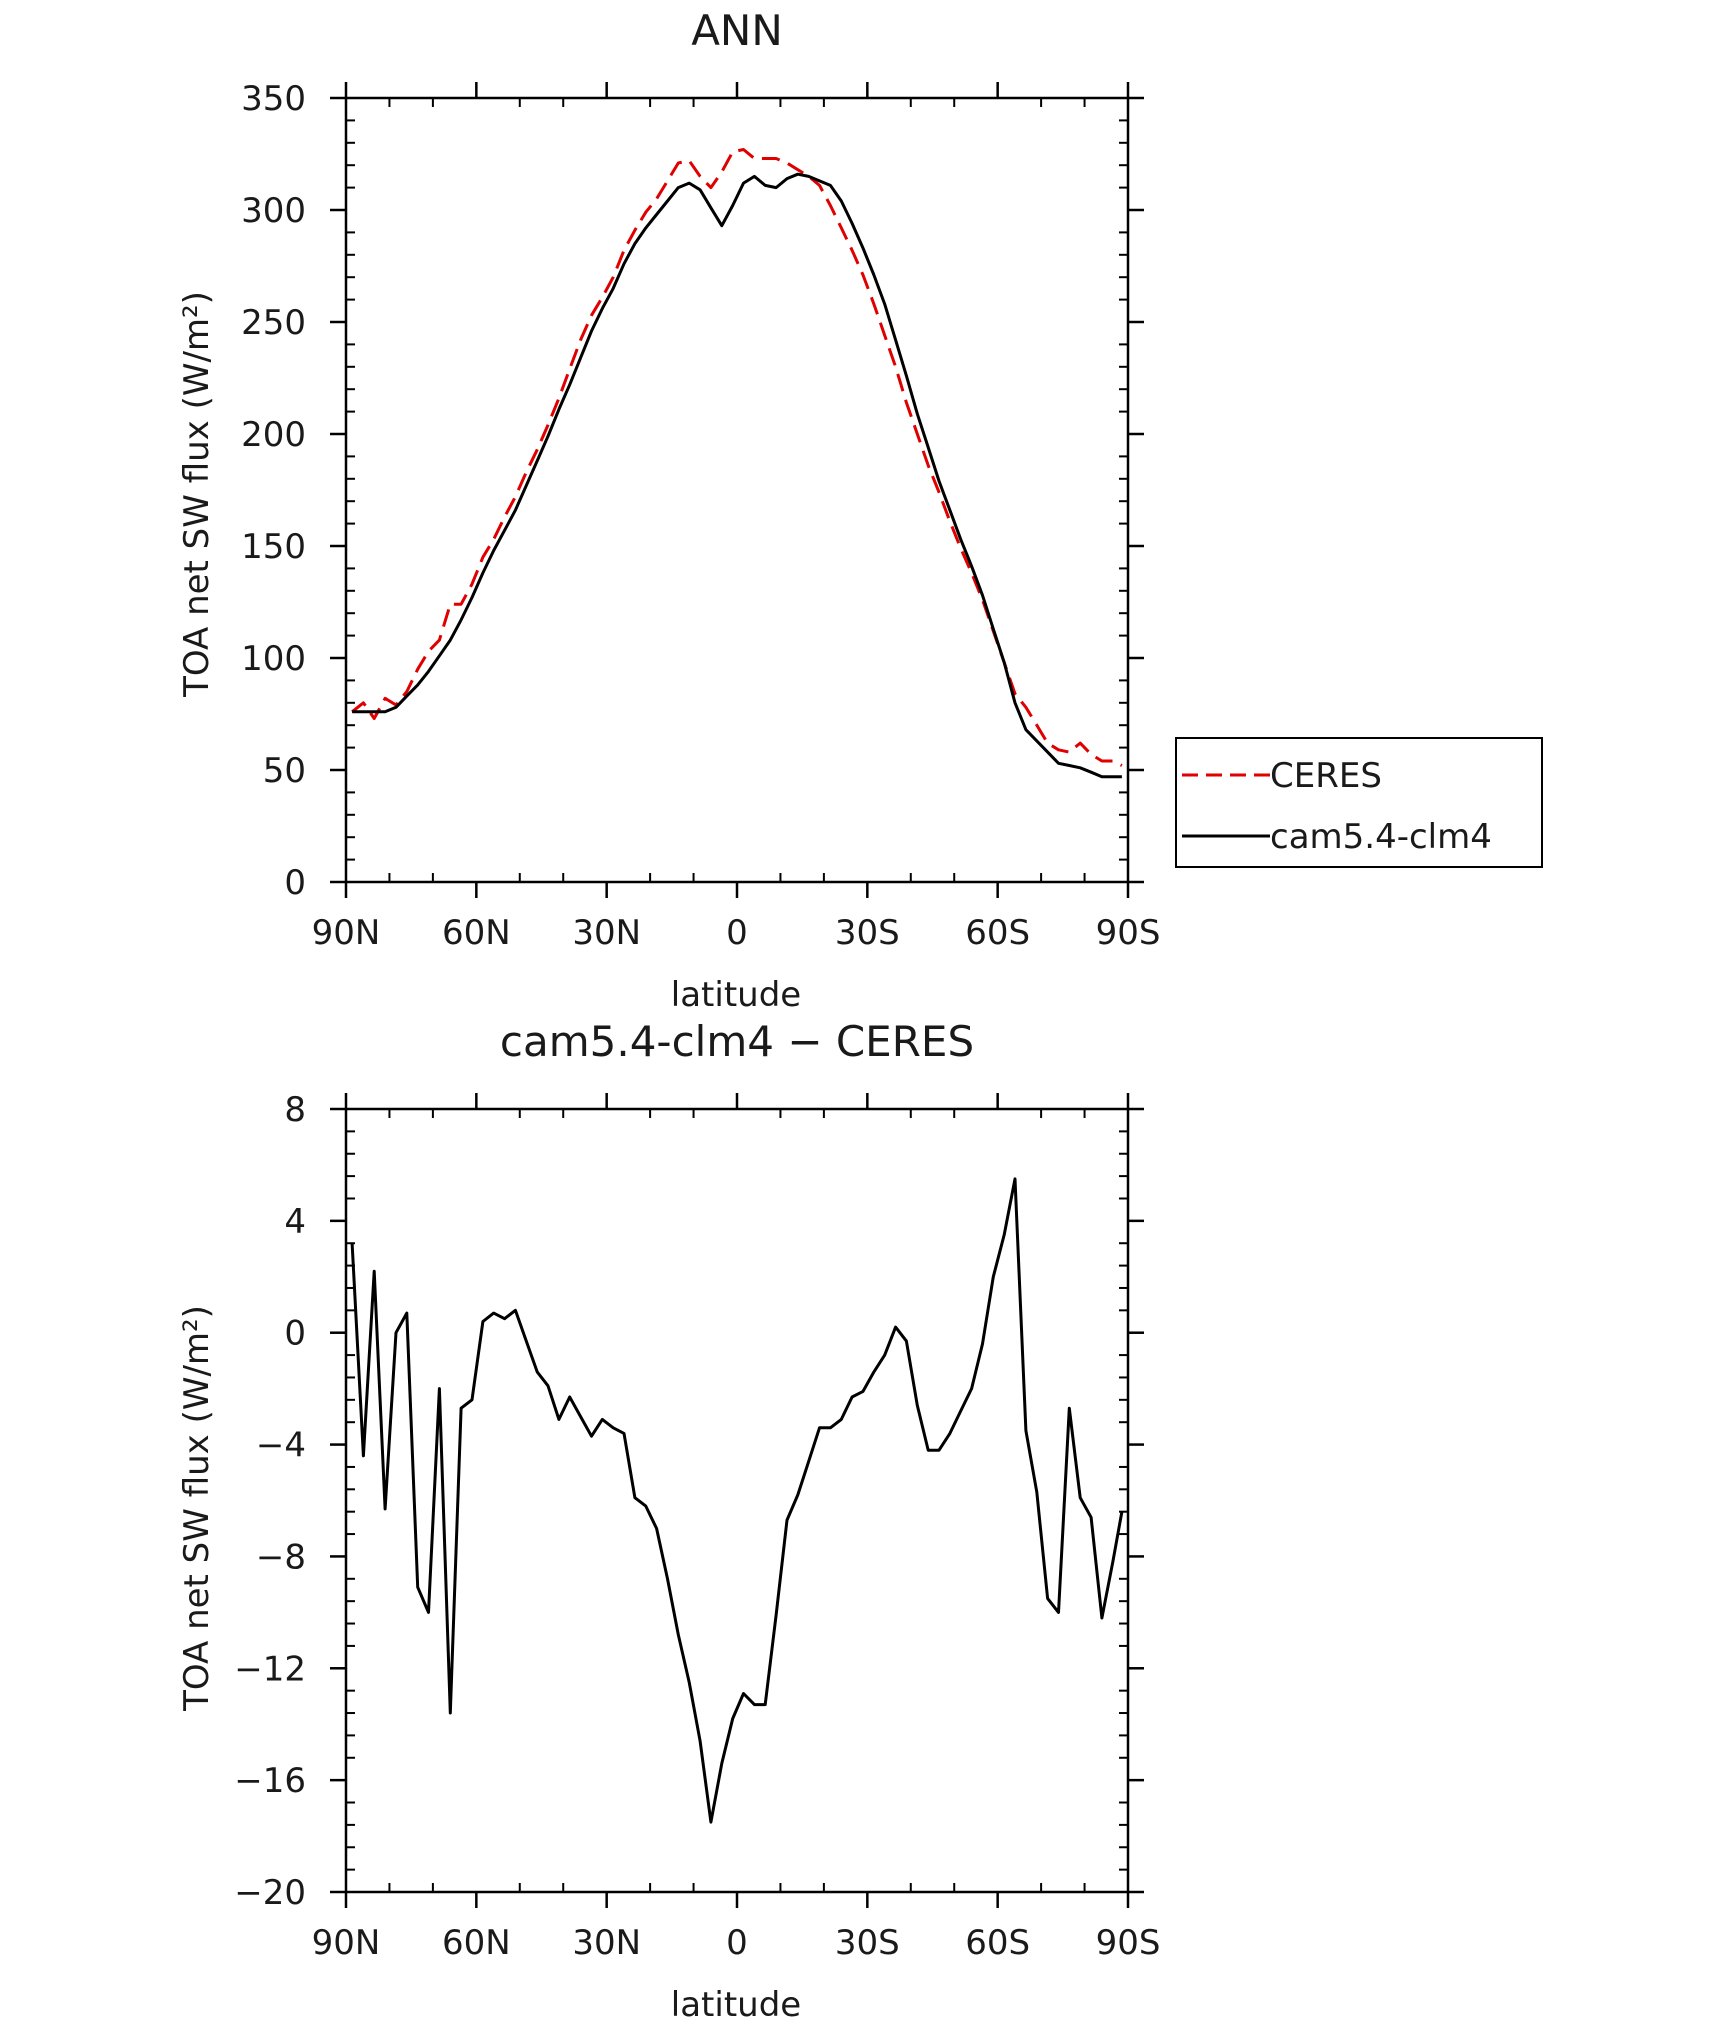 The width and height of the screenshot is (1710, 2021). What do you see at coordinates (295, 1110) in the screenshot?
I see `y-tick-label: 8` at bounding box center [295, 1110].